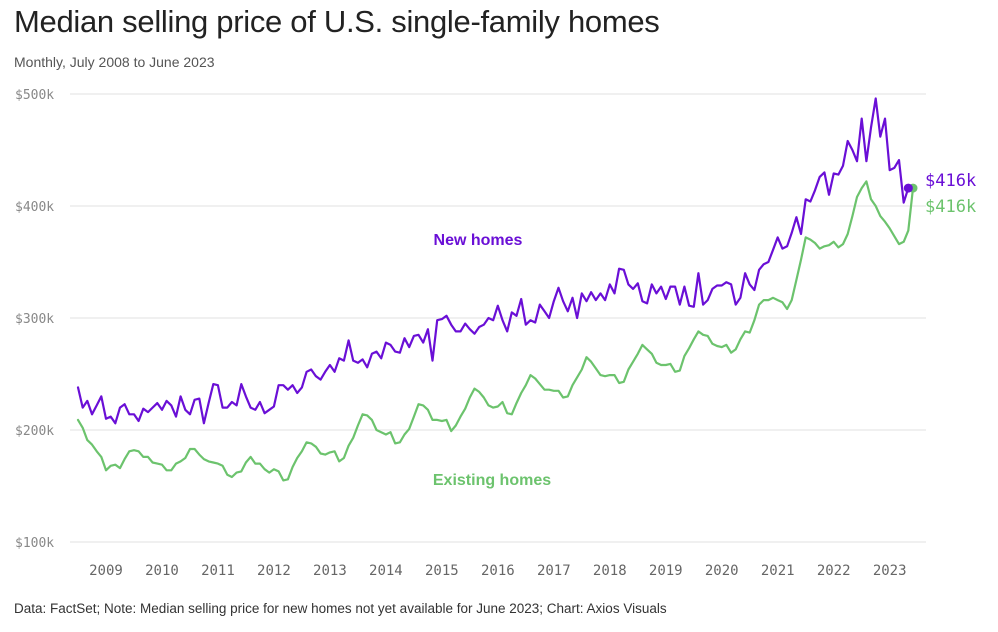 This screenshot has height=632, width=998. I want to click on y-axis-ticks: $100k $200k $300k $400k $500k, so click(34, 319).